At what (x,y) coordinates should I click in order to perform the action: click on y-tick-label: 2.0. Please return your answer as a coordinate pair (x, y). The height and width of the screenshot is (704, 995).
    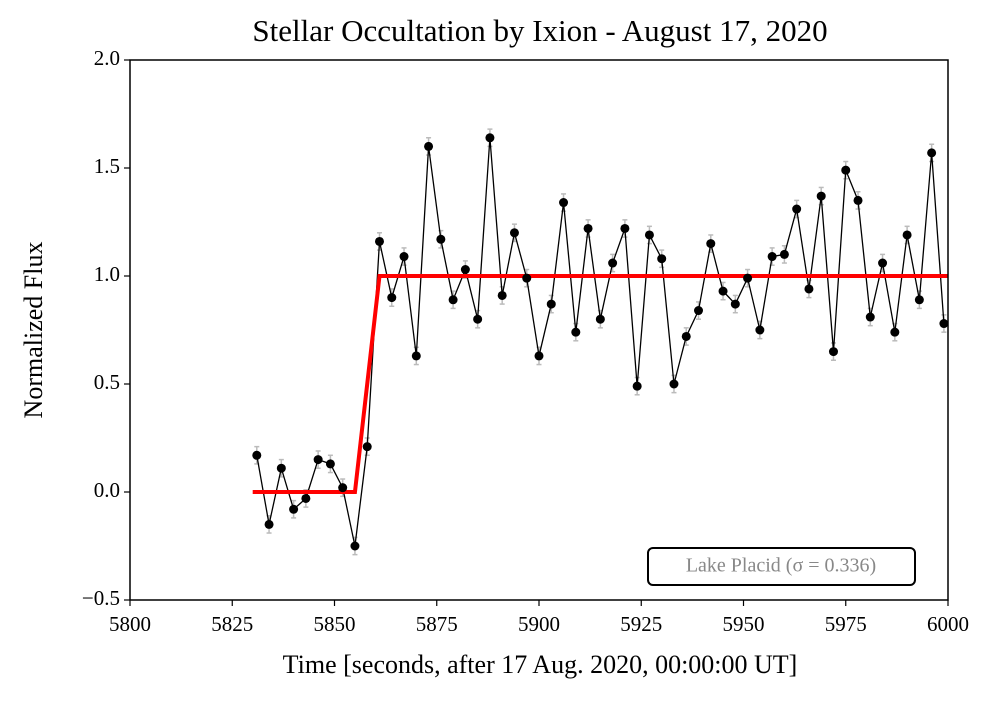
    Looking at the image, I should click on (107, 58).